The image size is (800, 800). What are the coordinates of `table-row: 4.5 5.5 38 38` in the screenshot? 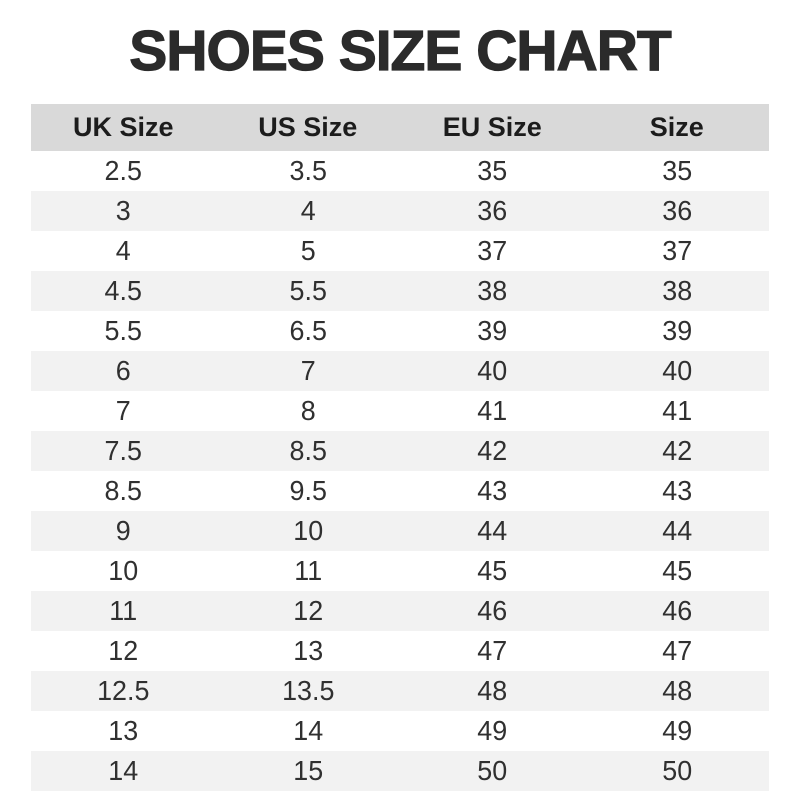 It's located at (400, 290).